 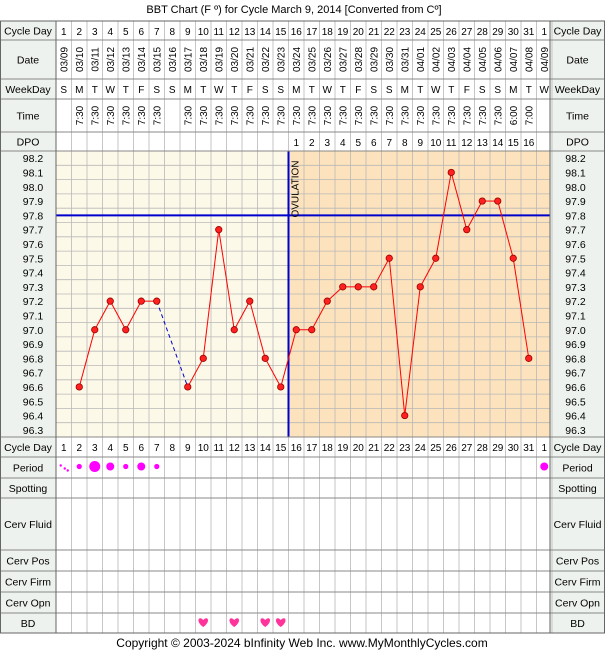 I want to click on row-label-right: Cerv Fluid, so click(x=578, y=525).